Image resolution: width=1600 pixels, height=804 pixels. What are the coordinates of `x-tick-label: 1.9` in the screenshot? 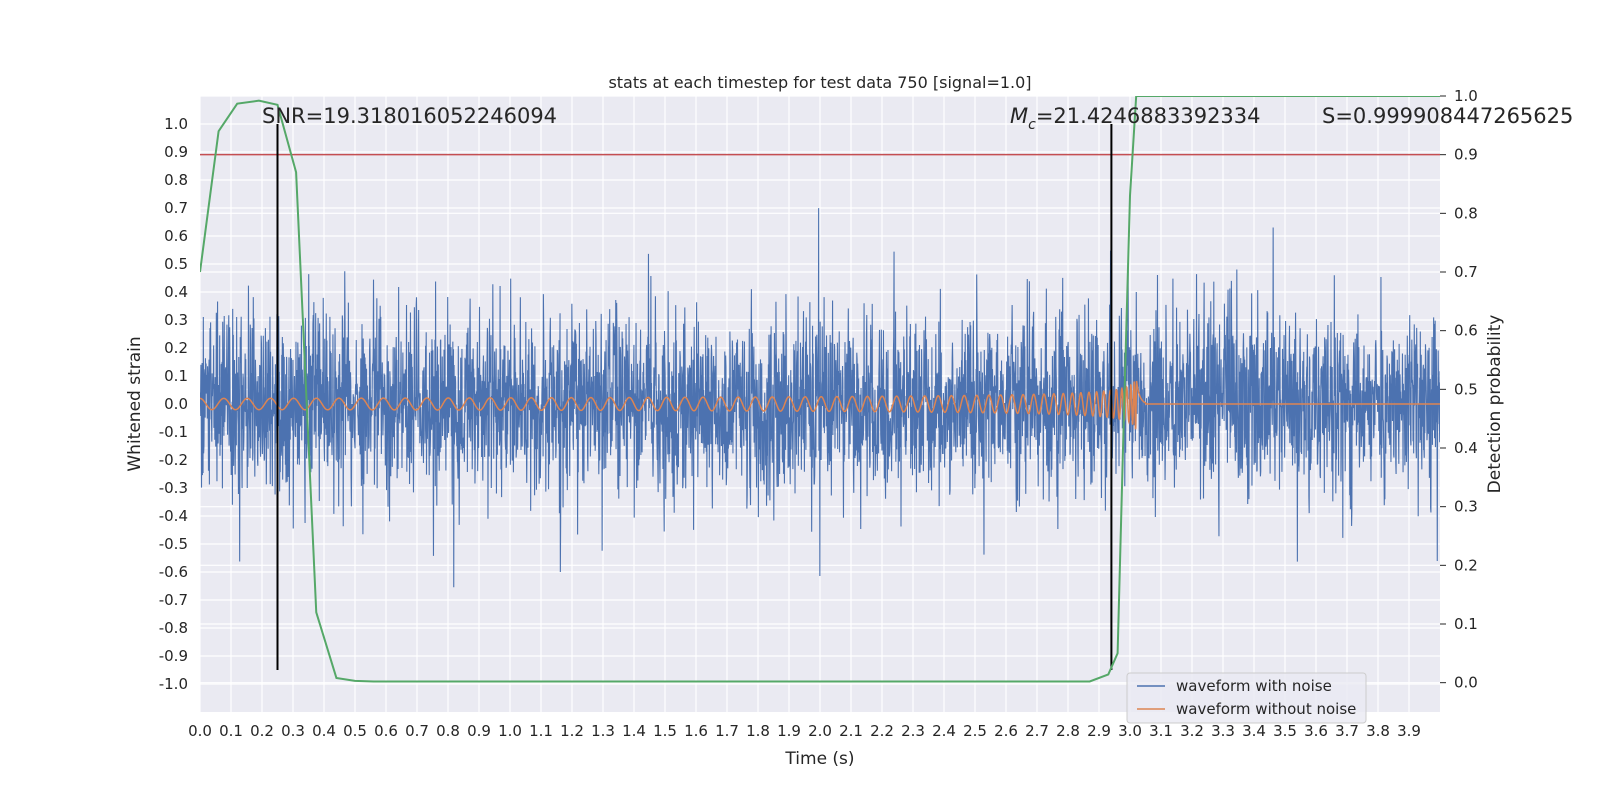 It's located at (789, 731).